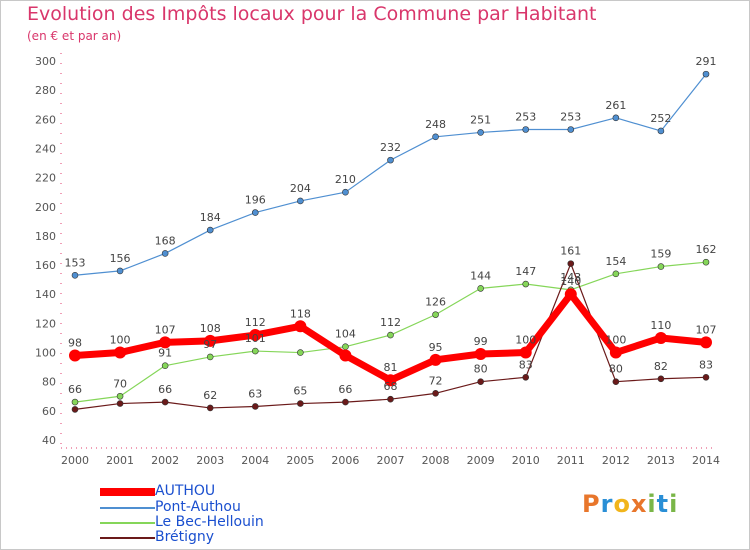  Describe the element at coordinates (198, 507) in the screenshot. I see `legend-label-pont-authou: Pont-Authou` at that location.